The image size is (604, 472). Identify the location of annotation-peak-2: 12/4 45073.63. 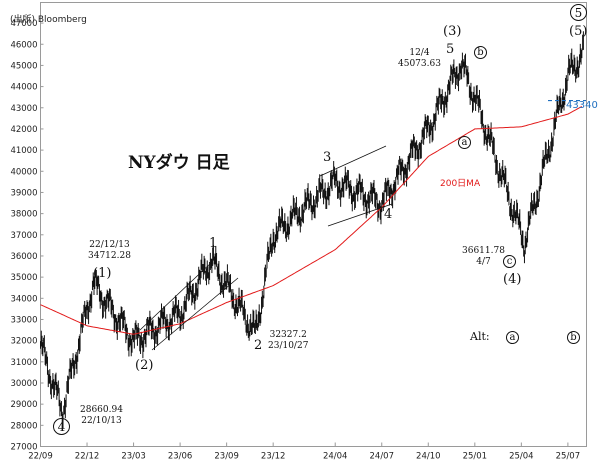
(419, 59).